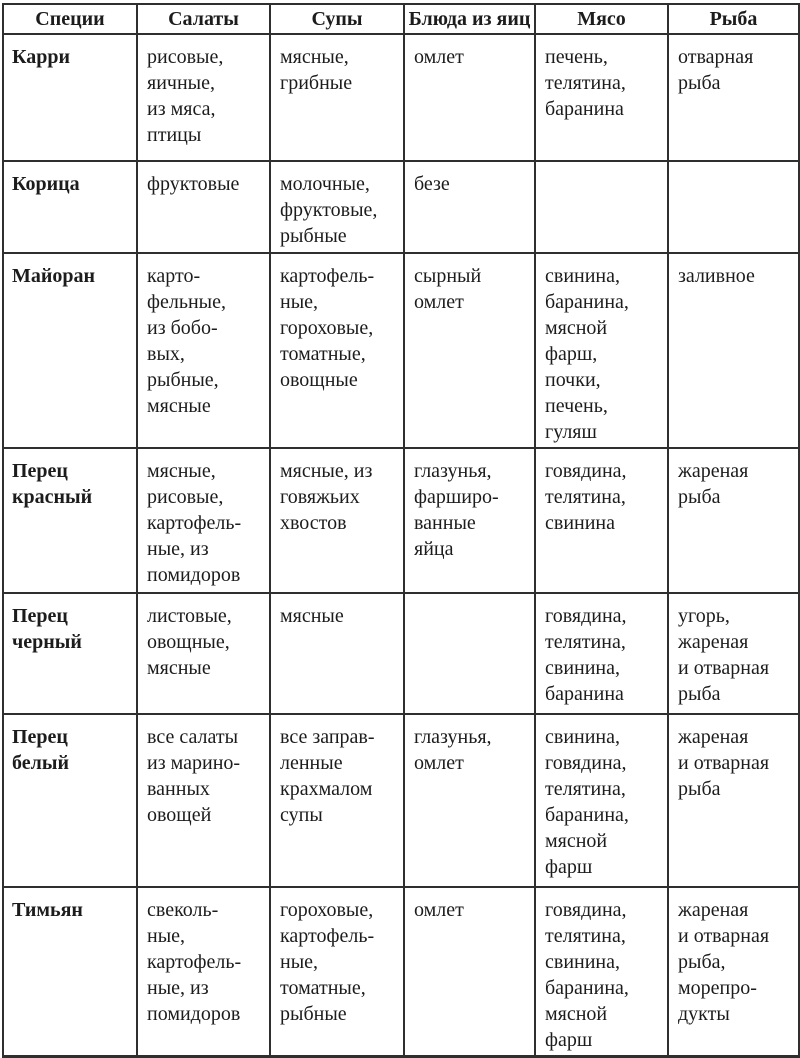  Describe the element at coordinates (601, 19) in the screenshot. I see `column-header: Мясо` at that location.